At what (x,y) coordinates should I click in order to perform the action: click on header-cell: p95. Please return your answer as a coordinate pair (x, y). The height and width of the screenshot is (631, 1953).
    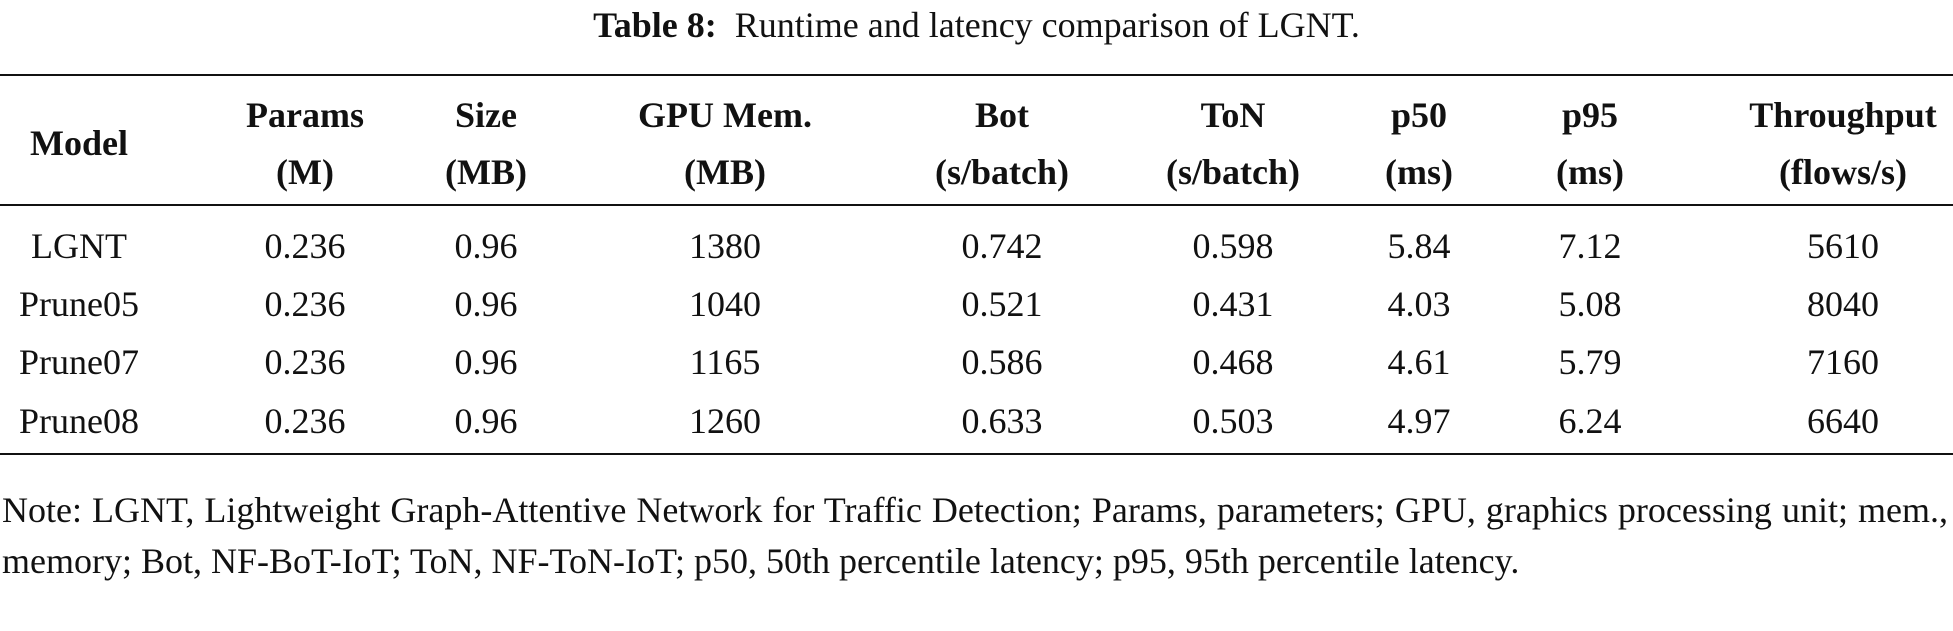
    Looking at the image, I should click on (1590, 115).